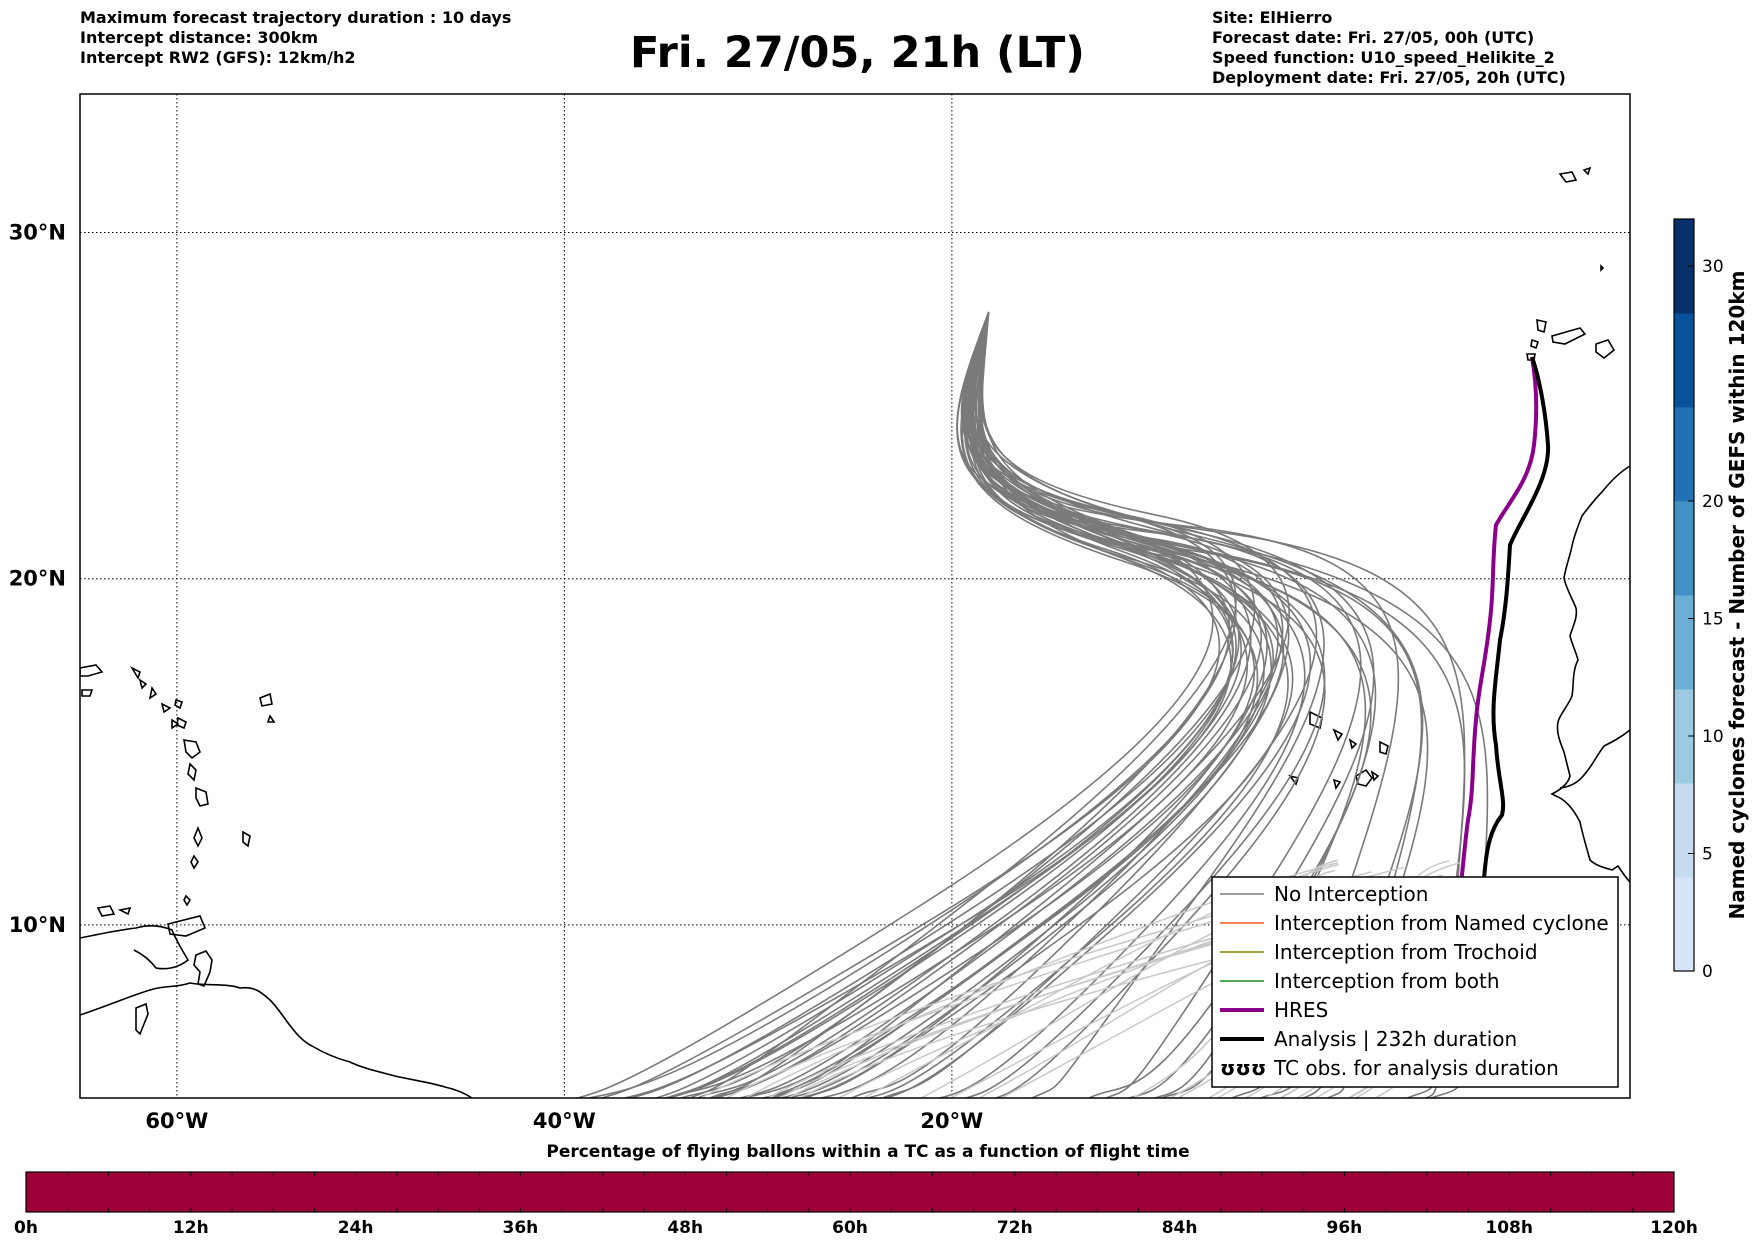  I want to click on colorbar-tick-label: 0, so click(1707, 972).